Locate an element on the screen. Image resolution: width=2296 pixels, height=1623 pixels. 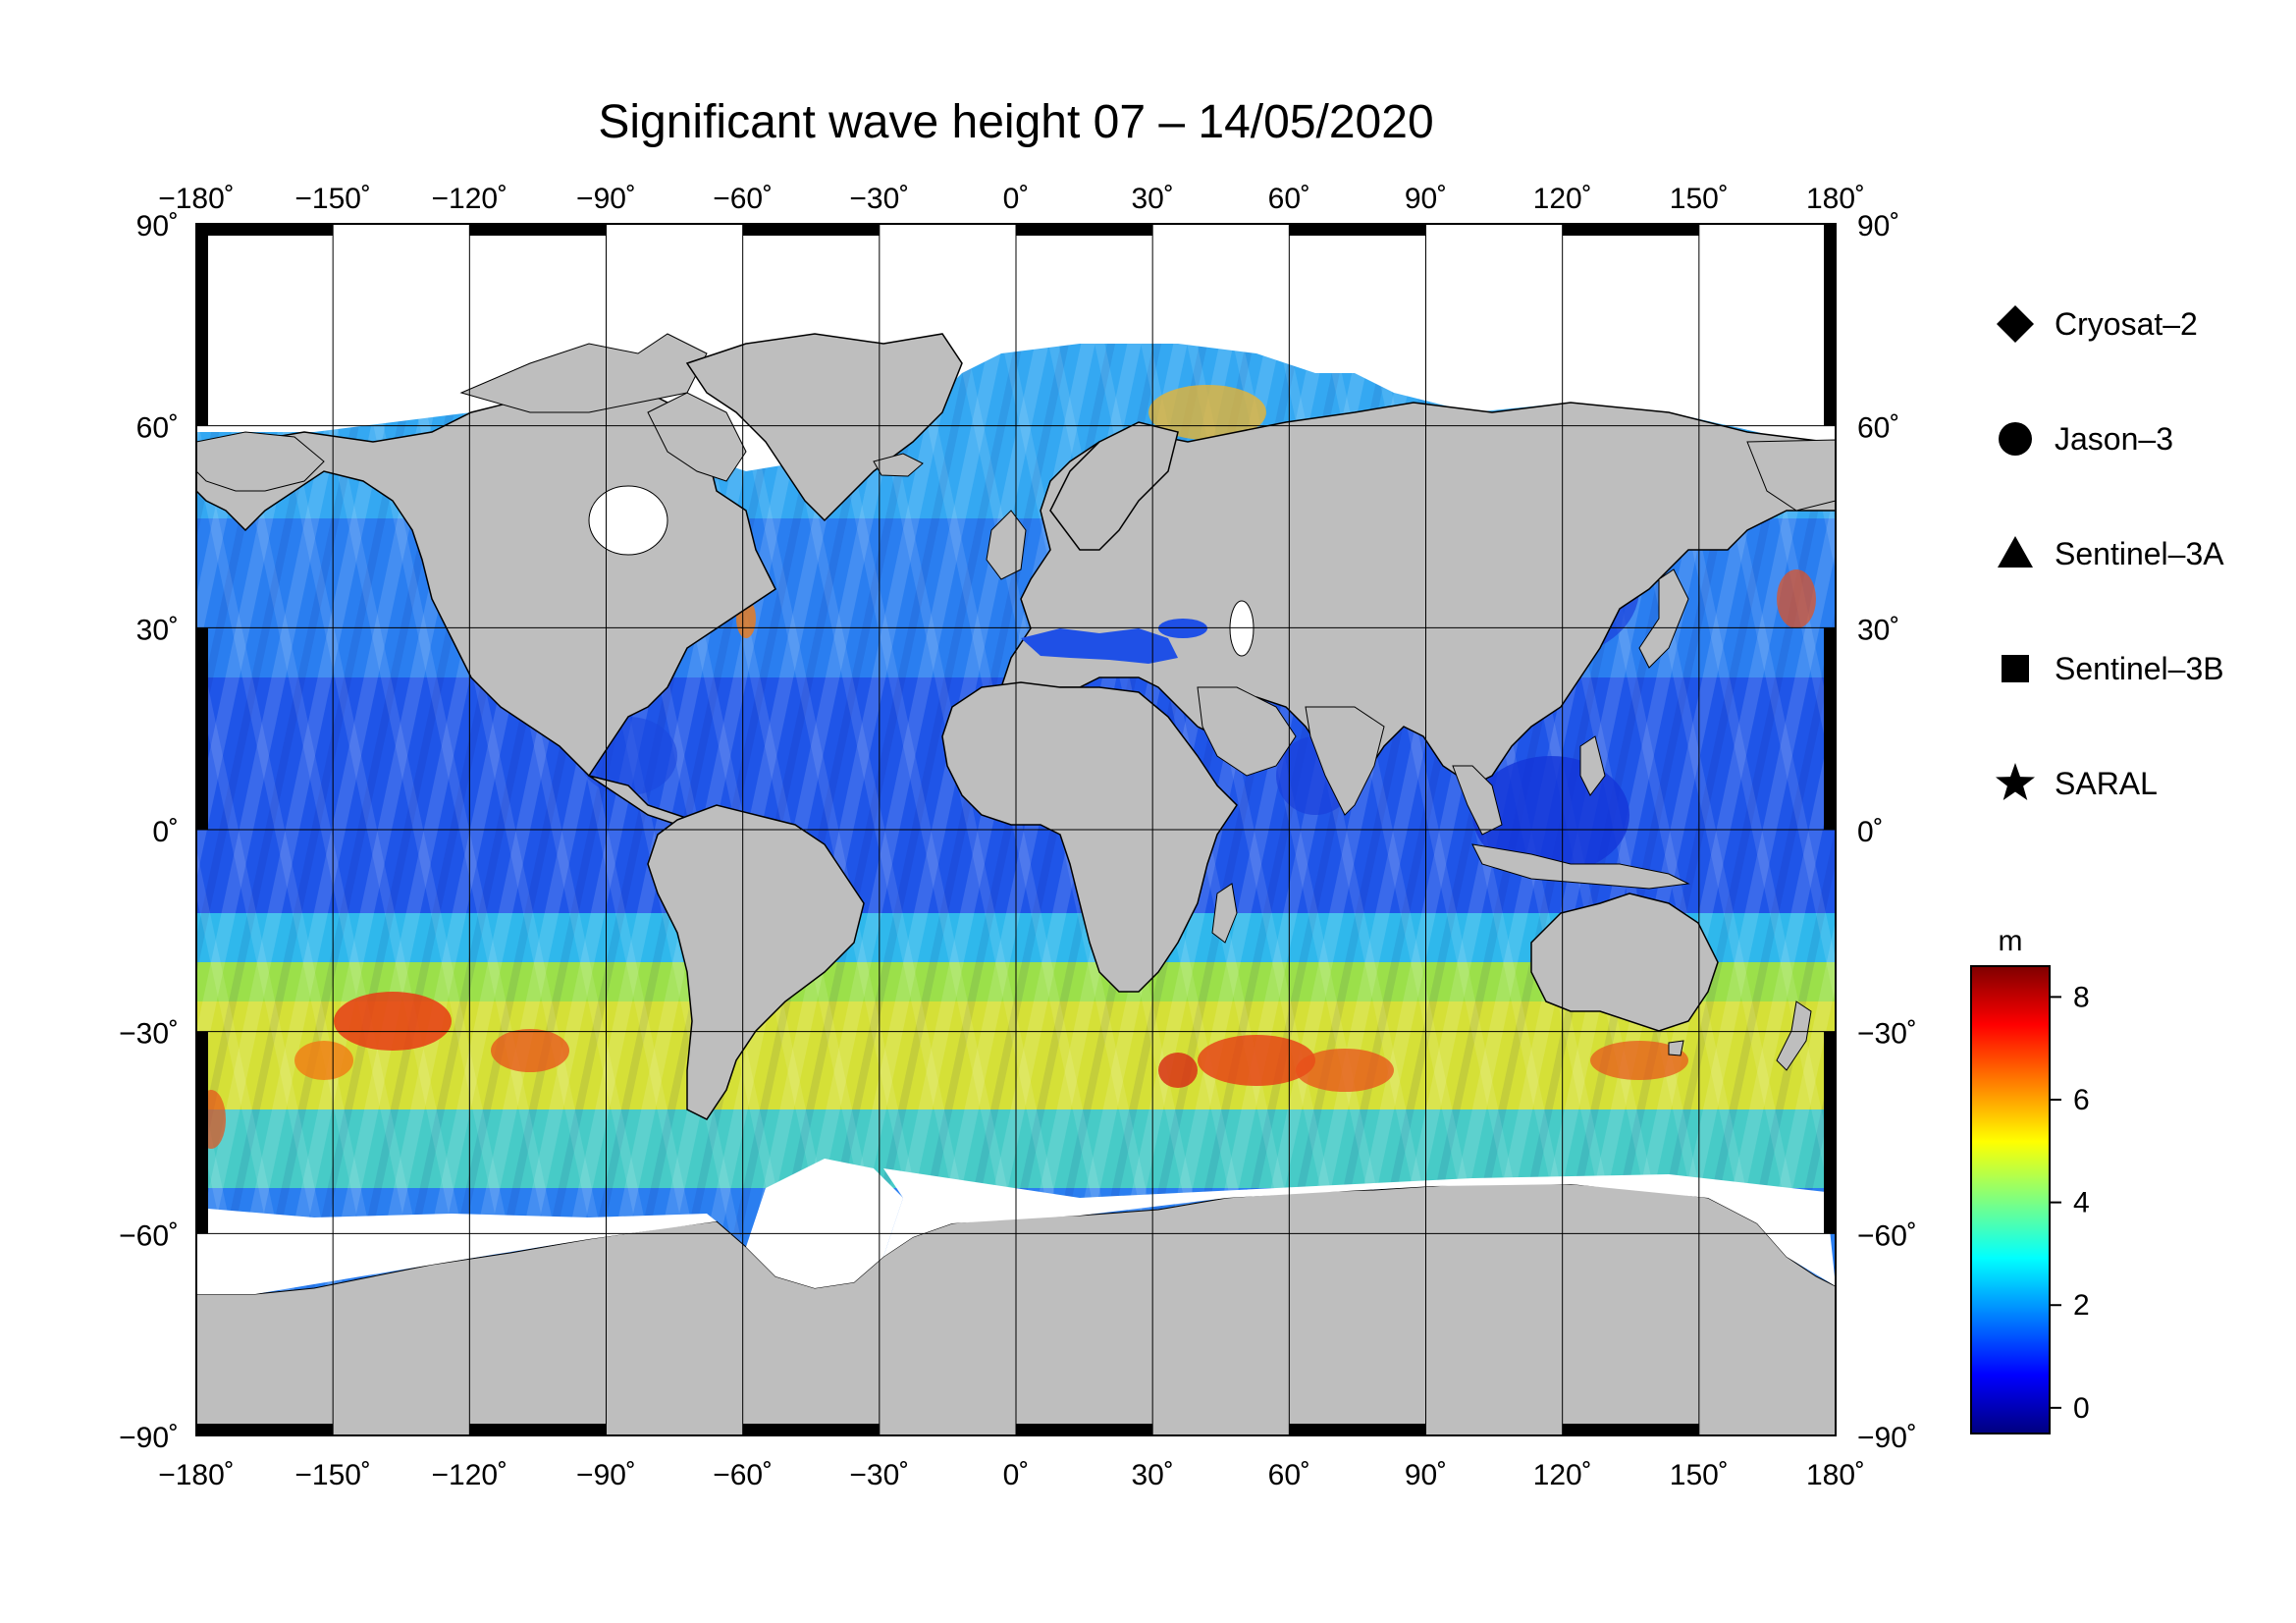
baffin-island is located at coordinates (697, 437).